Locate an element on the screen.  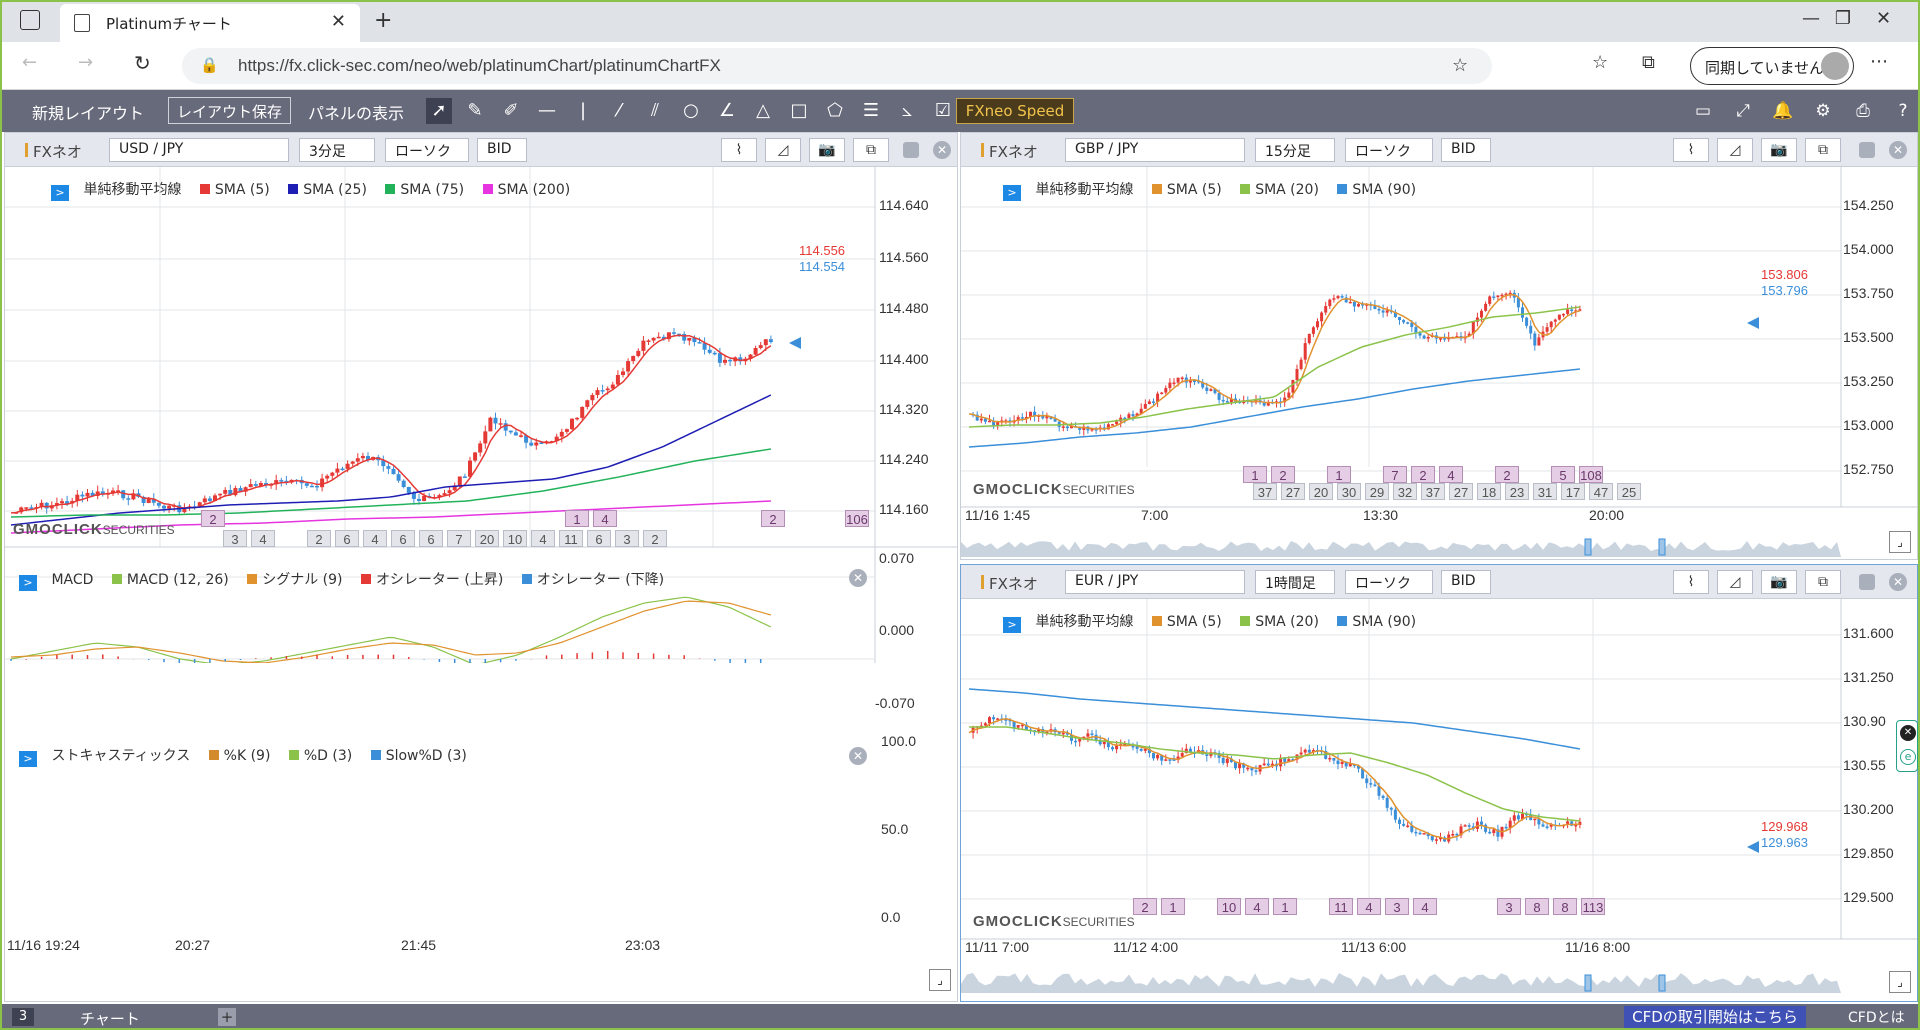
panel-display-button: パネルの表示 is located at coordinates (356, 113).